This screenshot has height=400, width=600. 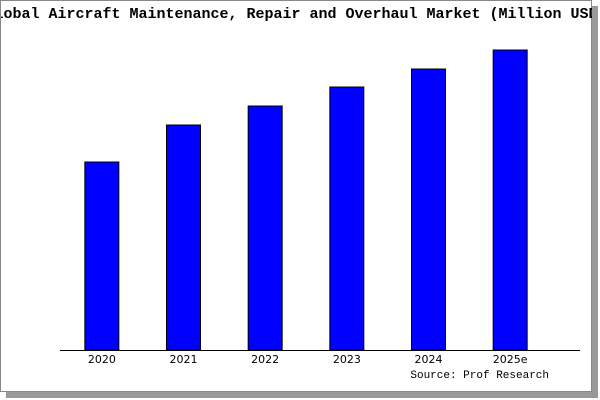 I want to click on x-tick-label: 2021, so click(x=184, y=359).